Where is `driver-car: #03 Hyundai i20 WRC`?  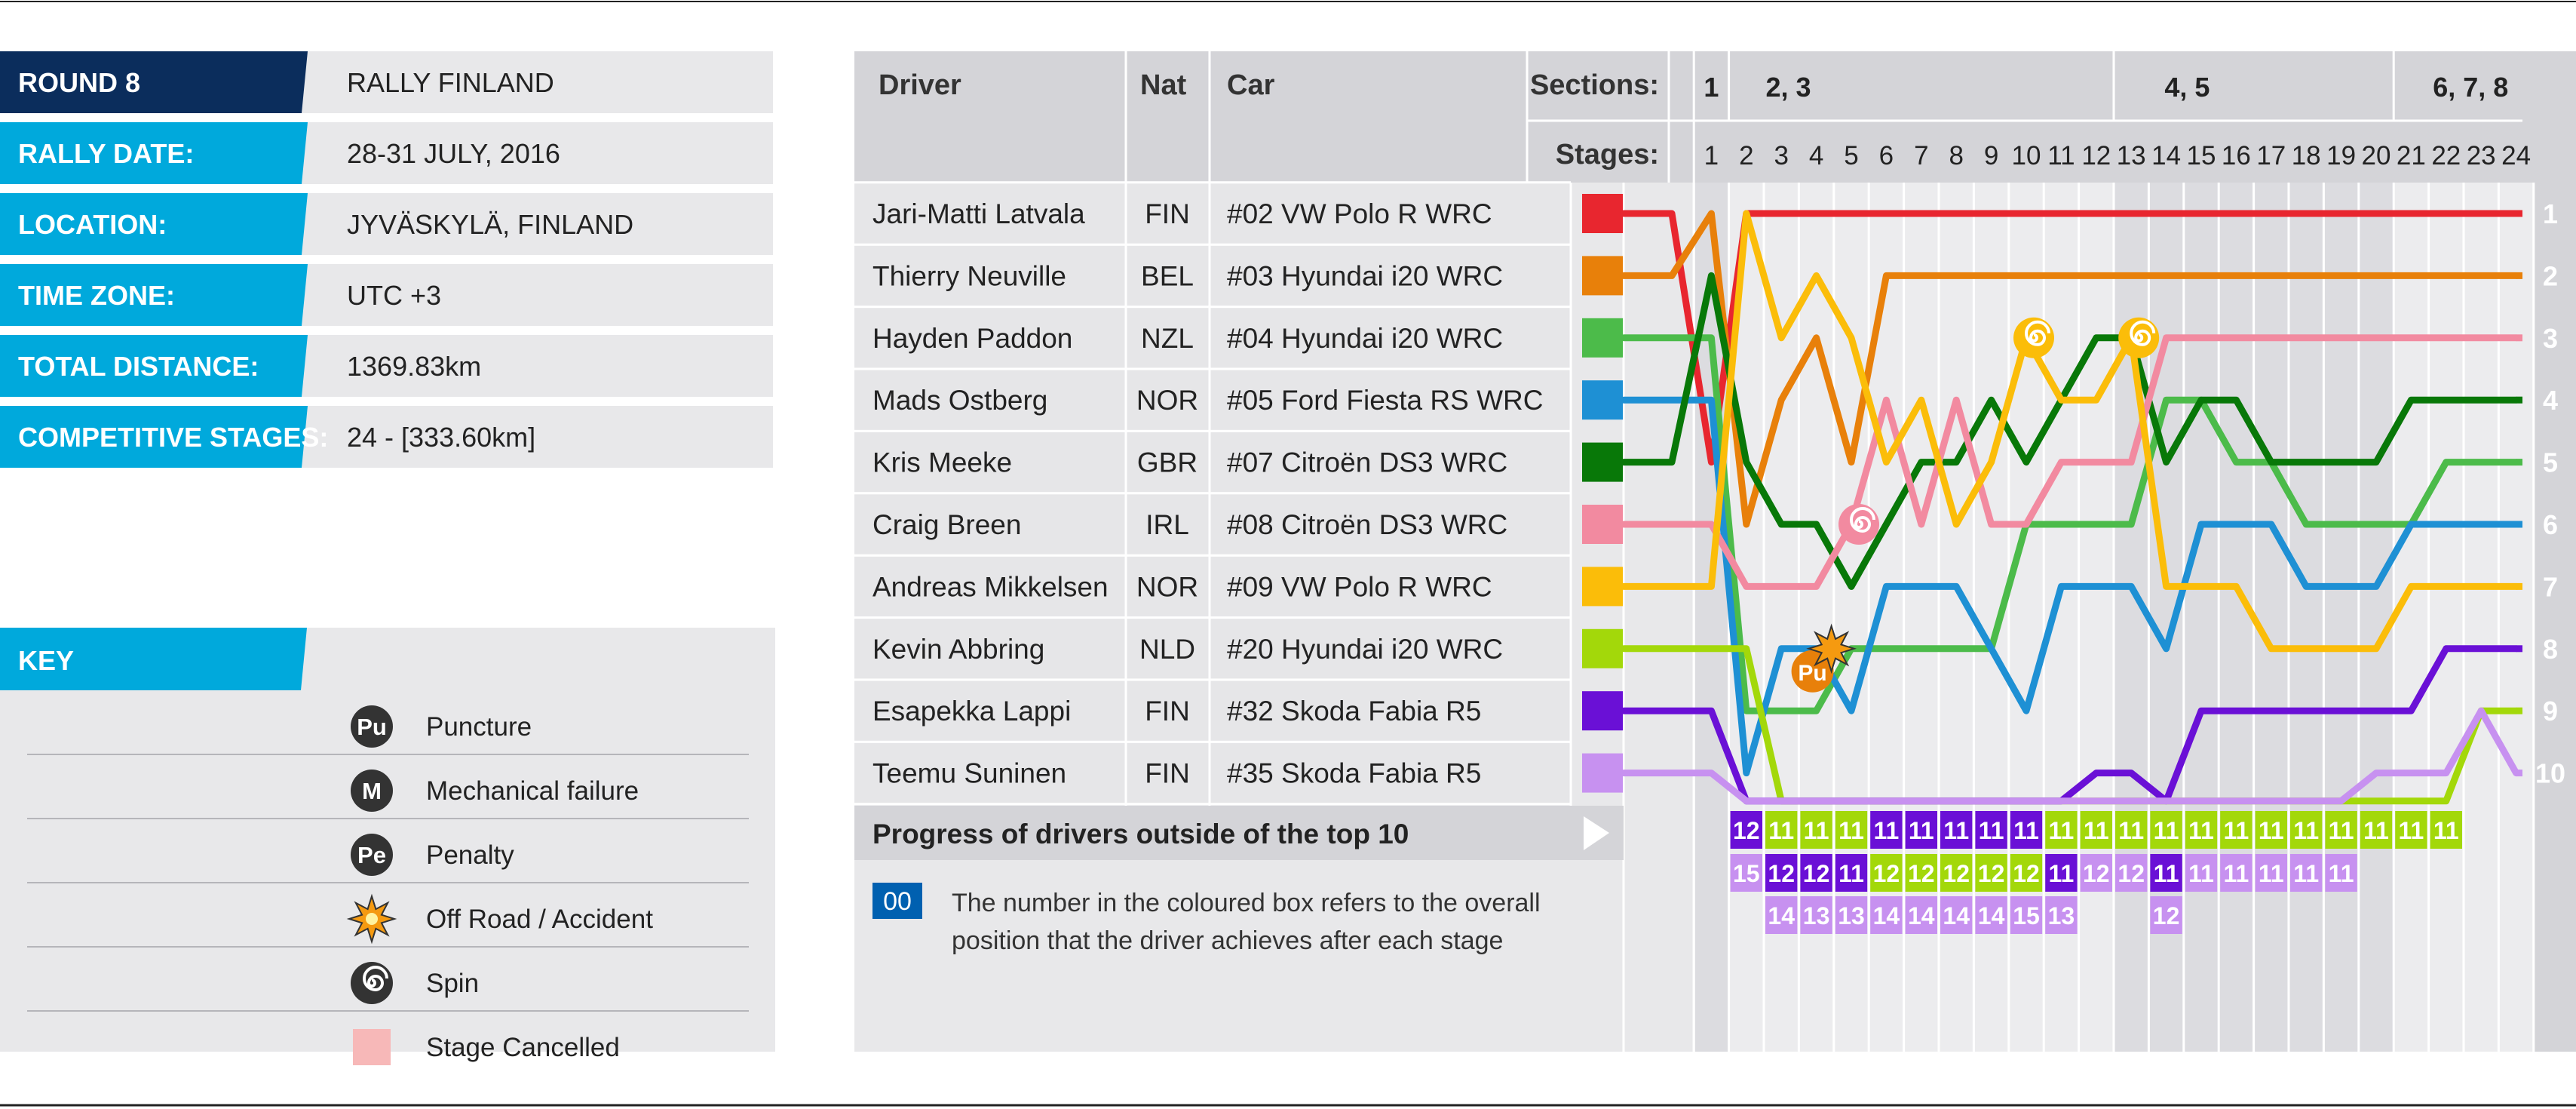 driver-car: #03 Hyundai i20 WRC is located at coordinates (1365, 275).